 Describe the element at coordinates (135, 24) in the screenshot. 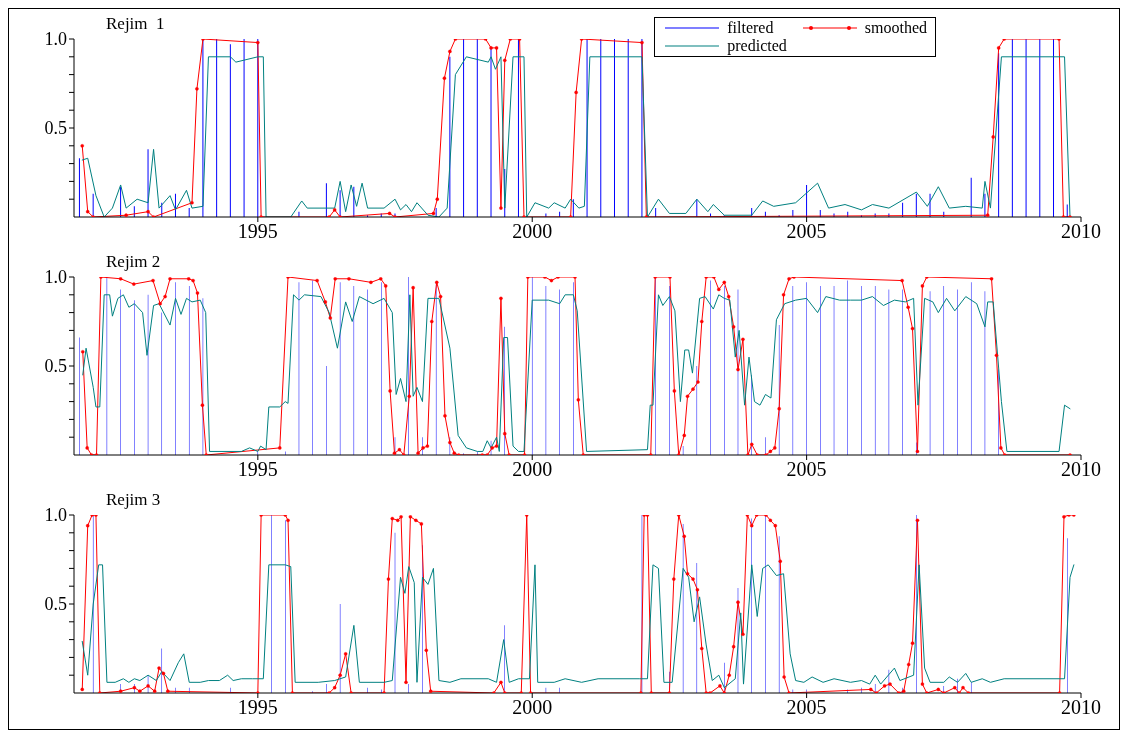

I see `chart-title: Rejim 1` at that location.